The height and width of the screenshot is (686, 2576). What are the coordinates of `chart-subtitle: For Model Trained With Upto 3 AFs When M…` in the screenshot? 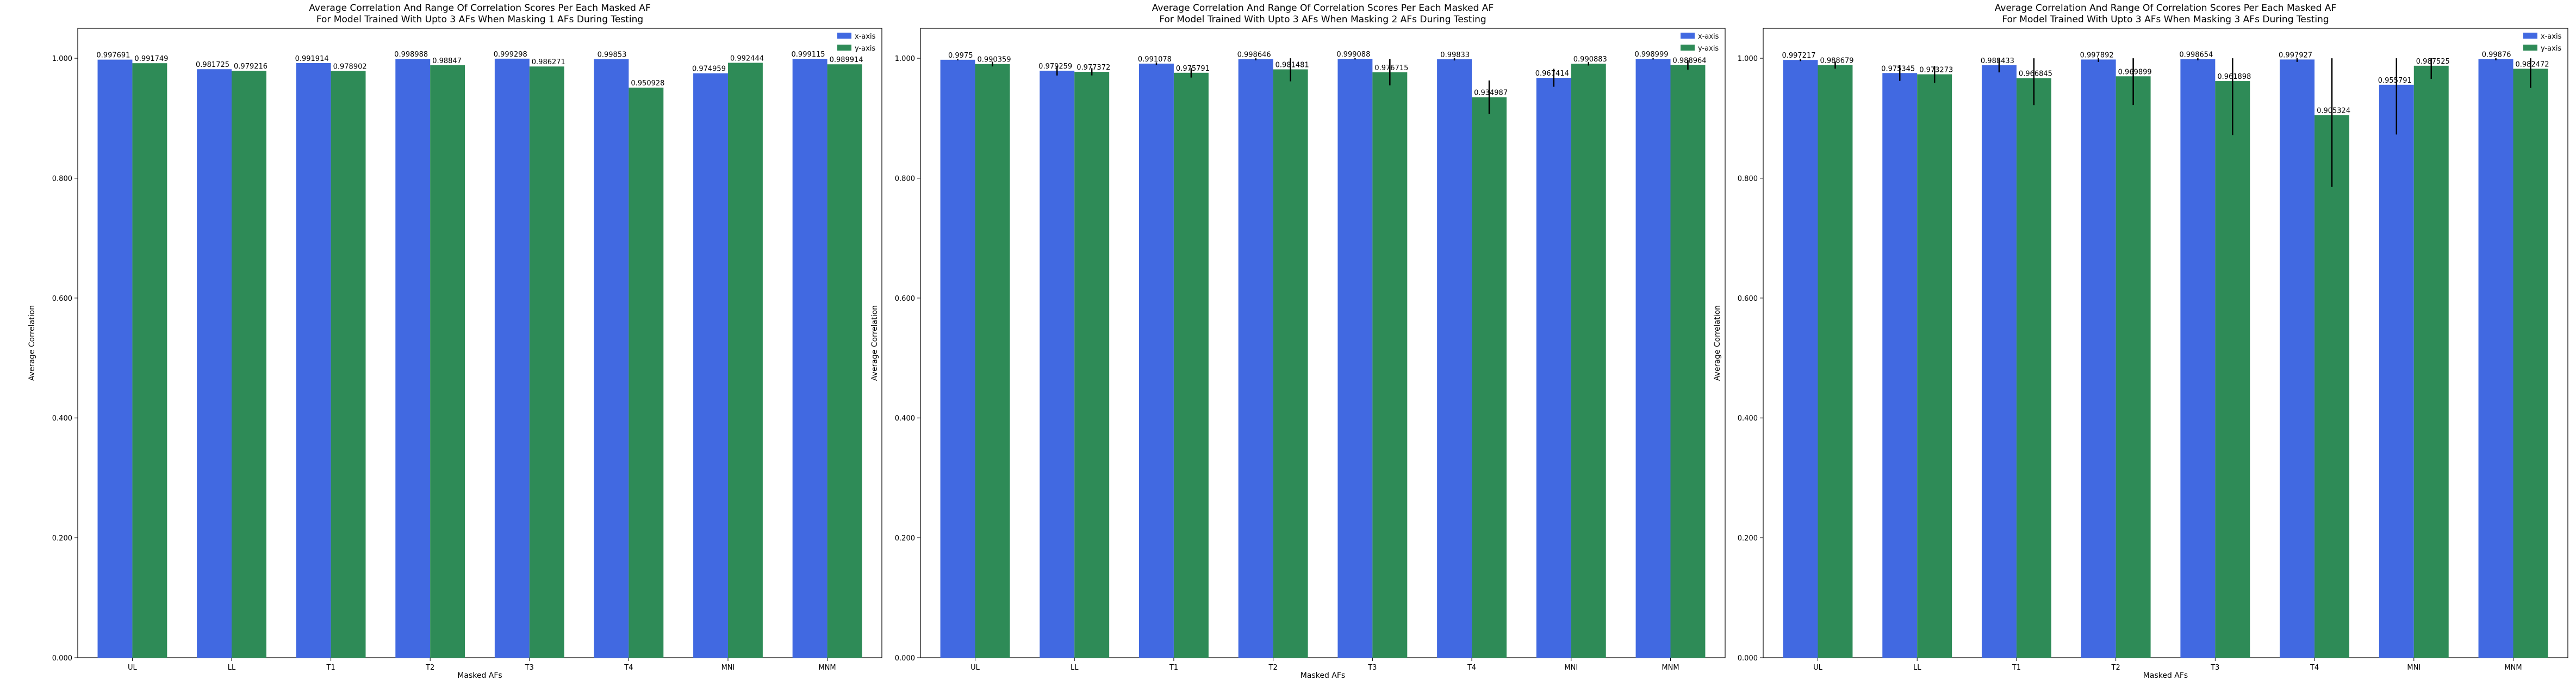 It's located at (479, 19).